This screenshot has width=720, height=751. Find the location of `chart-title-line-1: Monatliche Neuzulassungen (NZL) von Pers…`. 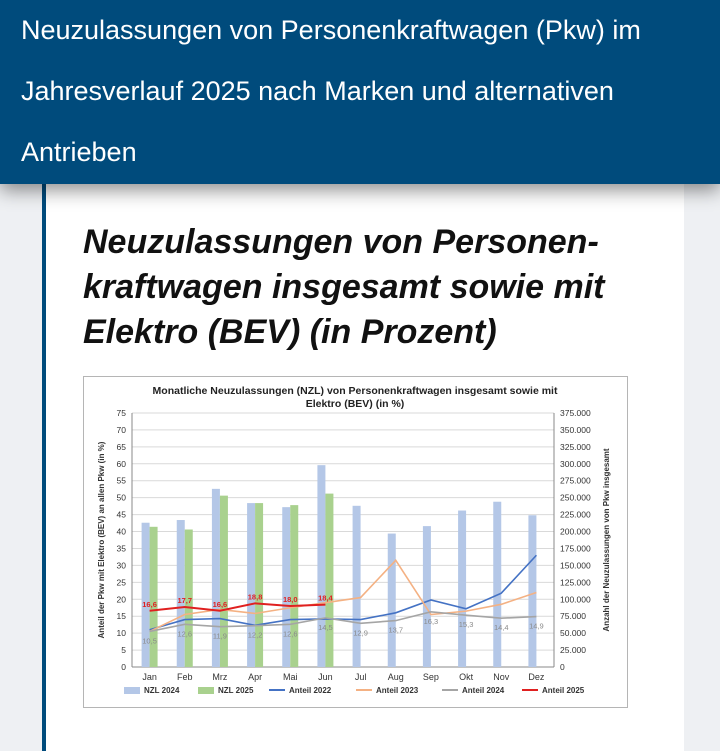

chart-title-line-1: Monatliche Neuzulassungen (NZL) von Pers… is located at coordinates (355, 391).